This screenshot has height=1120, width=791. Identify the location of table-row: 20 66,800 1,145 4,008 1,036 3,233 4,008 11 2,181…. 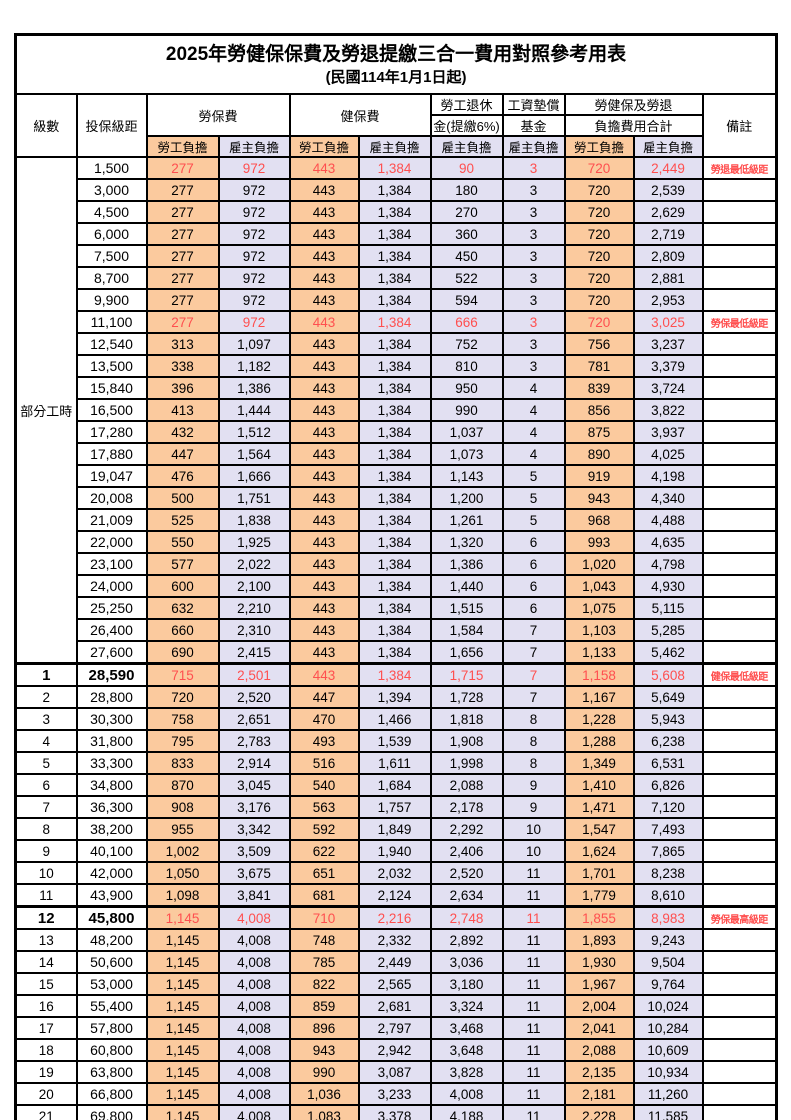
(396, 1094).